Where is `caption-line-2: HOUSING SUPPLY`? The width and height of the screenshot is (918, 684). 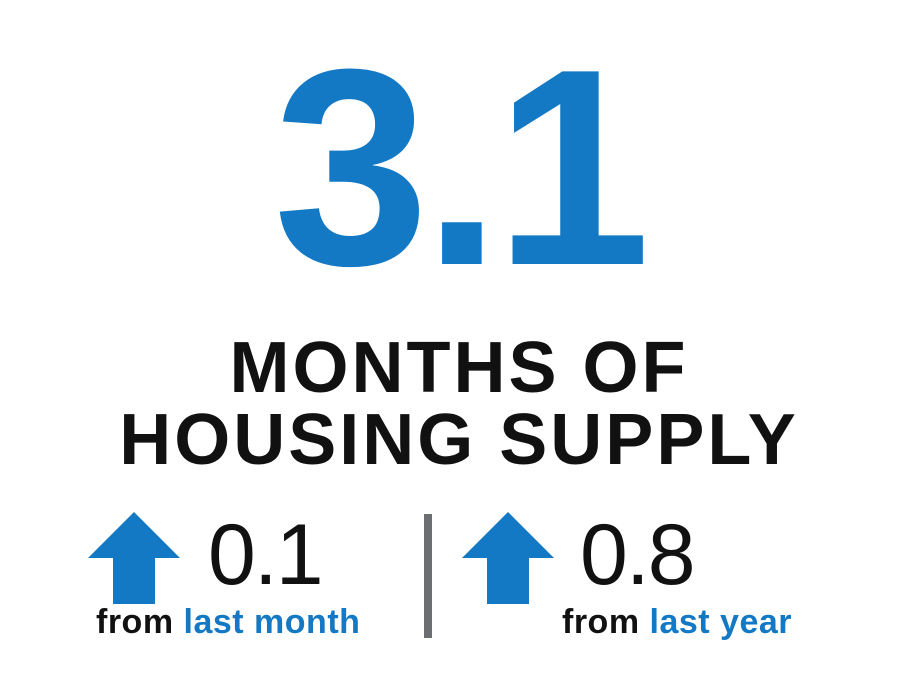
caption-line-2: HOUSING SUPPLY is located at coordinates (459, 440).